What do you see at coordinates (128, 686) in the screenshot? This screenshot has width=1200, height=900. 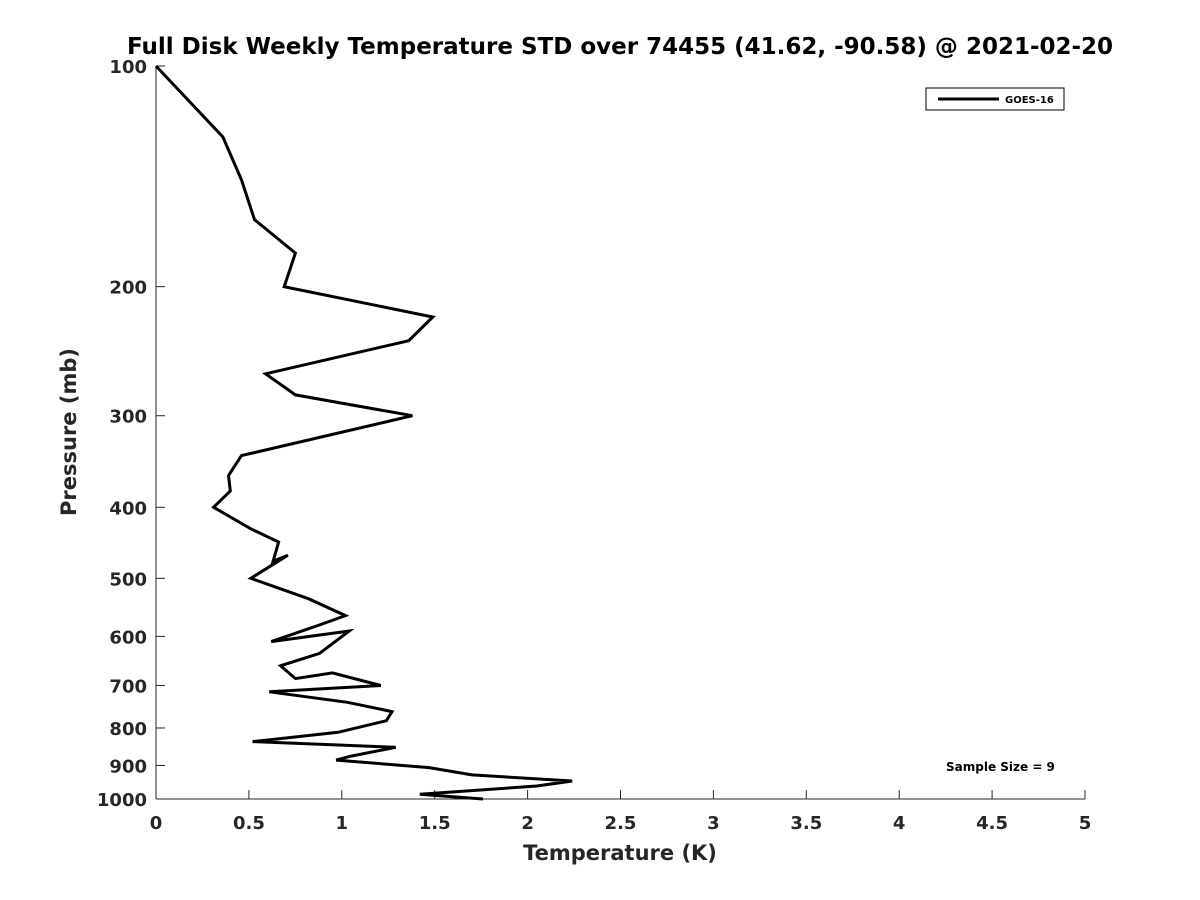 I see `y-tick-label: 700` at bounding box center [128, 686].